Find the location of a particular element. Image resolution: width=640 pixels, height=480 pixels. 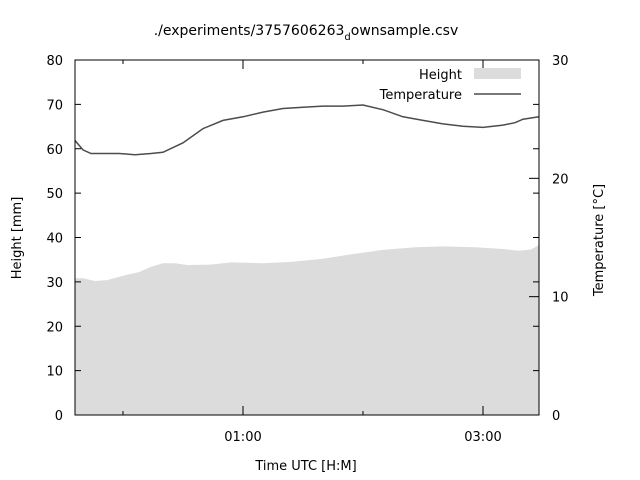

y-tick-label: 0 is located at coordinates (59, 416).